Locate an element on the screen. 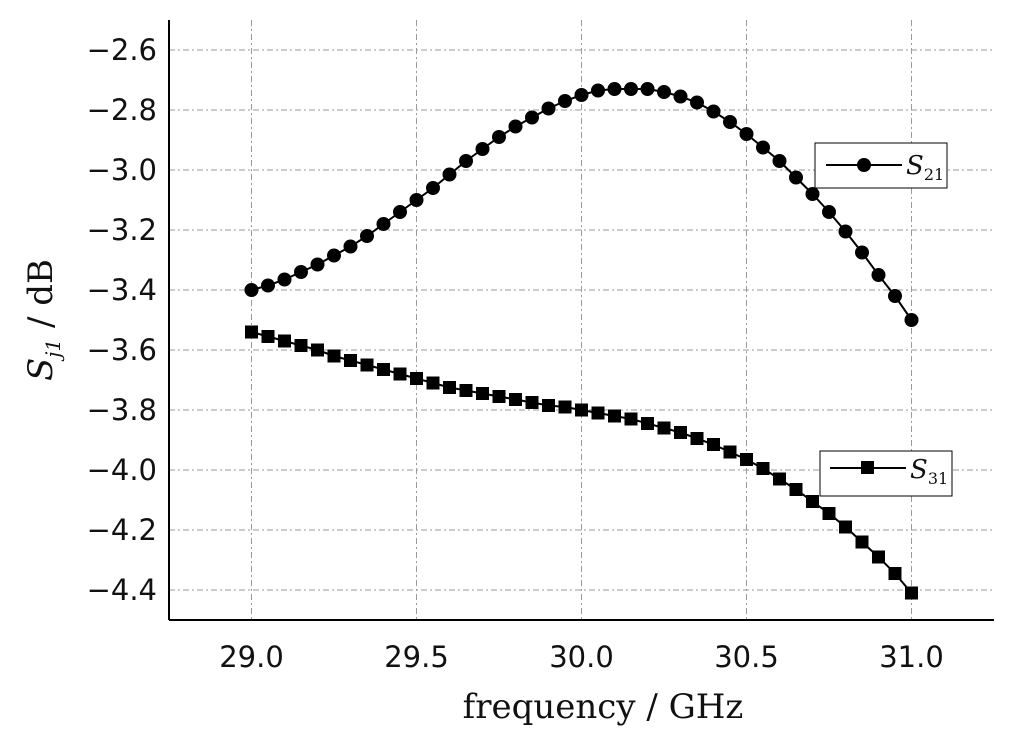 Image resolution: width=1011 pixels, height=732 pixels. x-tick-label: 29.5 is located at coordinates (416, 657).